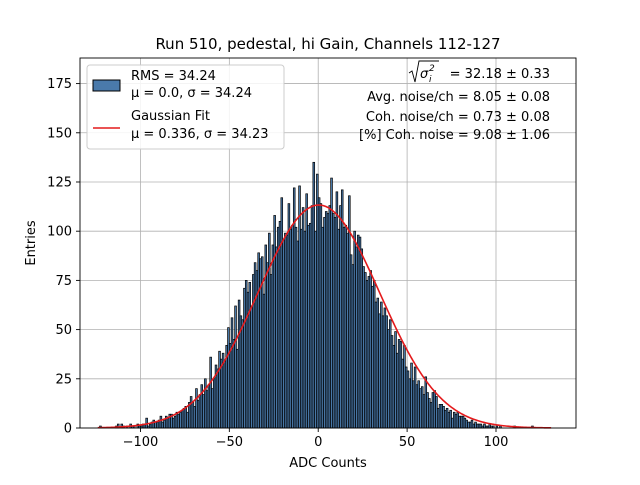 Image resolution: width=640 pixels, height=485 pixels. Describe the element at coordinates (458, 117) in the screenshot. I see `coh-noise-annotation: Coh. noise/ch = 0.73 ± 0.08` at that location.